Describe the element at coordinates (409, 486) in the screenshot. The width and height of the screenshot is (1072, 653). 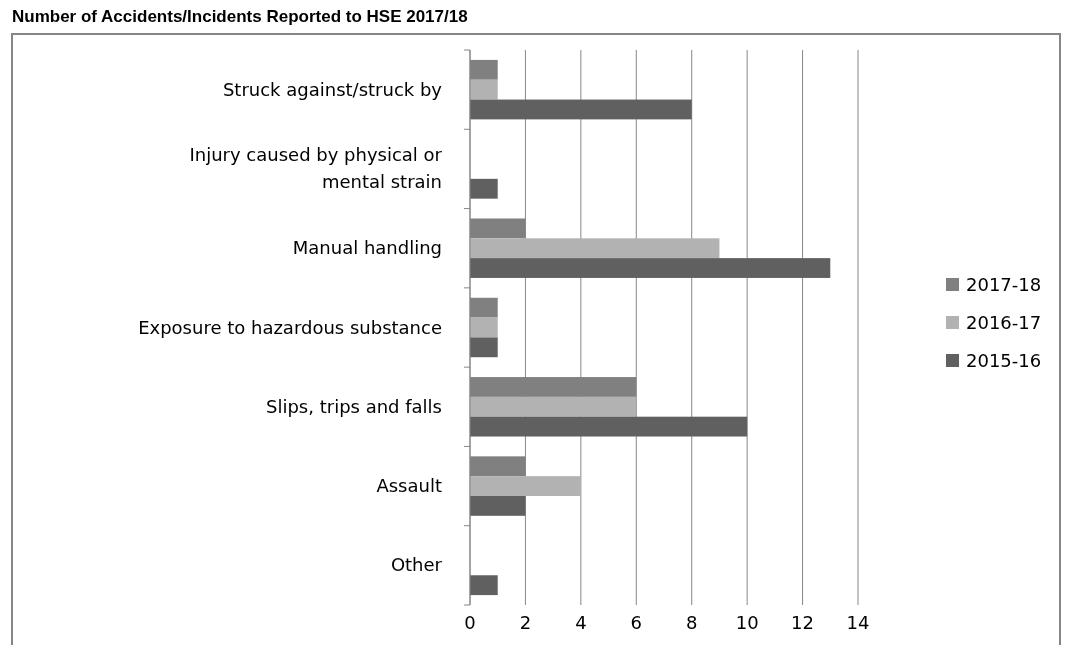
I see `y-tick-label: Assault` at that location.